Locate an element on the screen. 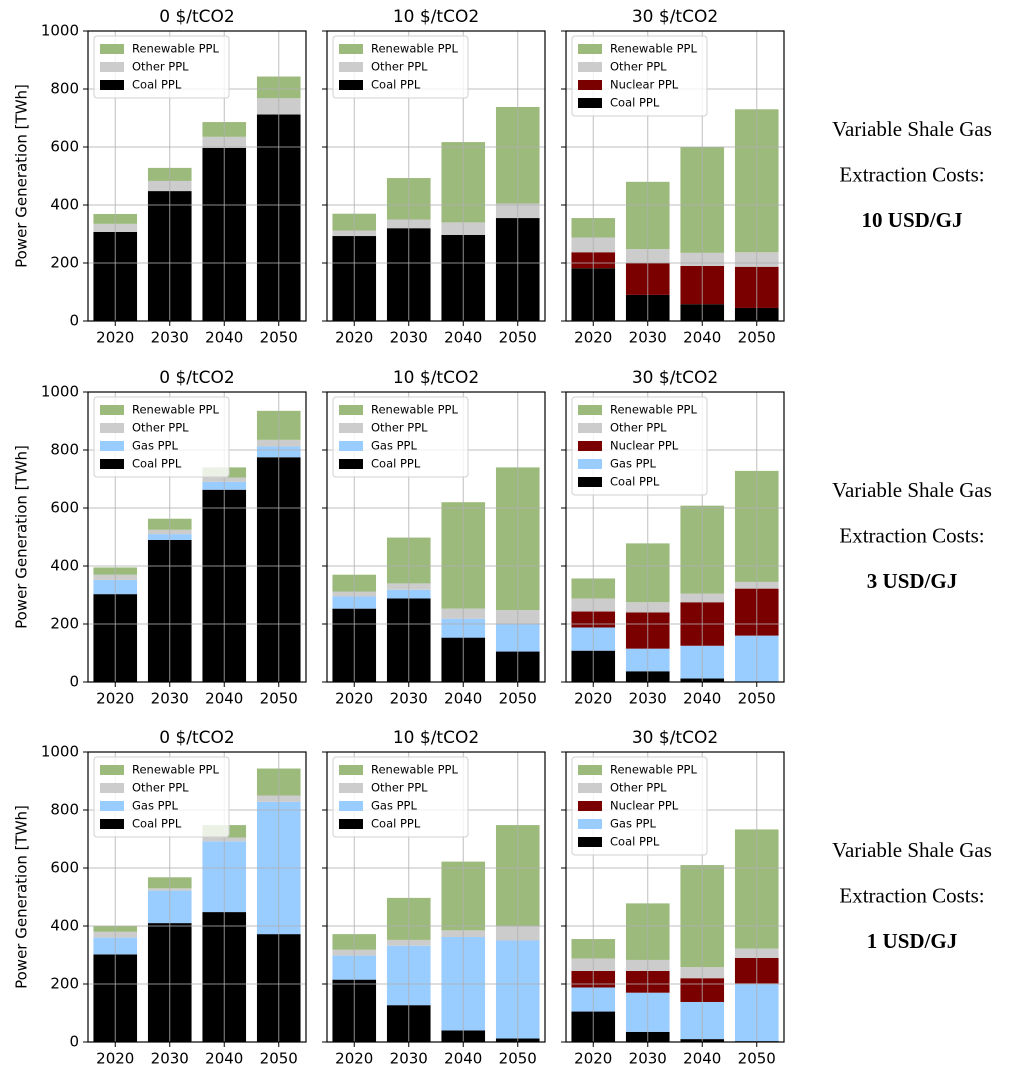 Image resolution: width=1021 pixels, height=1071 pixels. y-axis-label: Power Generation [TWh] is located at coordinates (22, 537).